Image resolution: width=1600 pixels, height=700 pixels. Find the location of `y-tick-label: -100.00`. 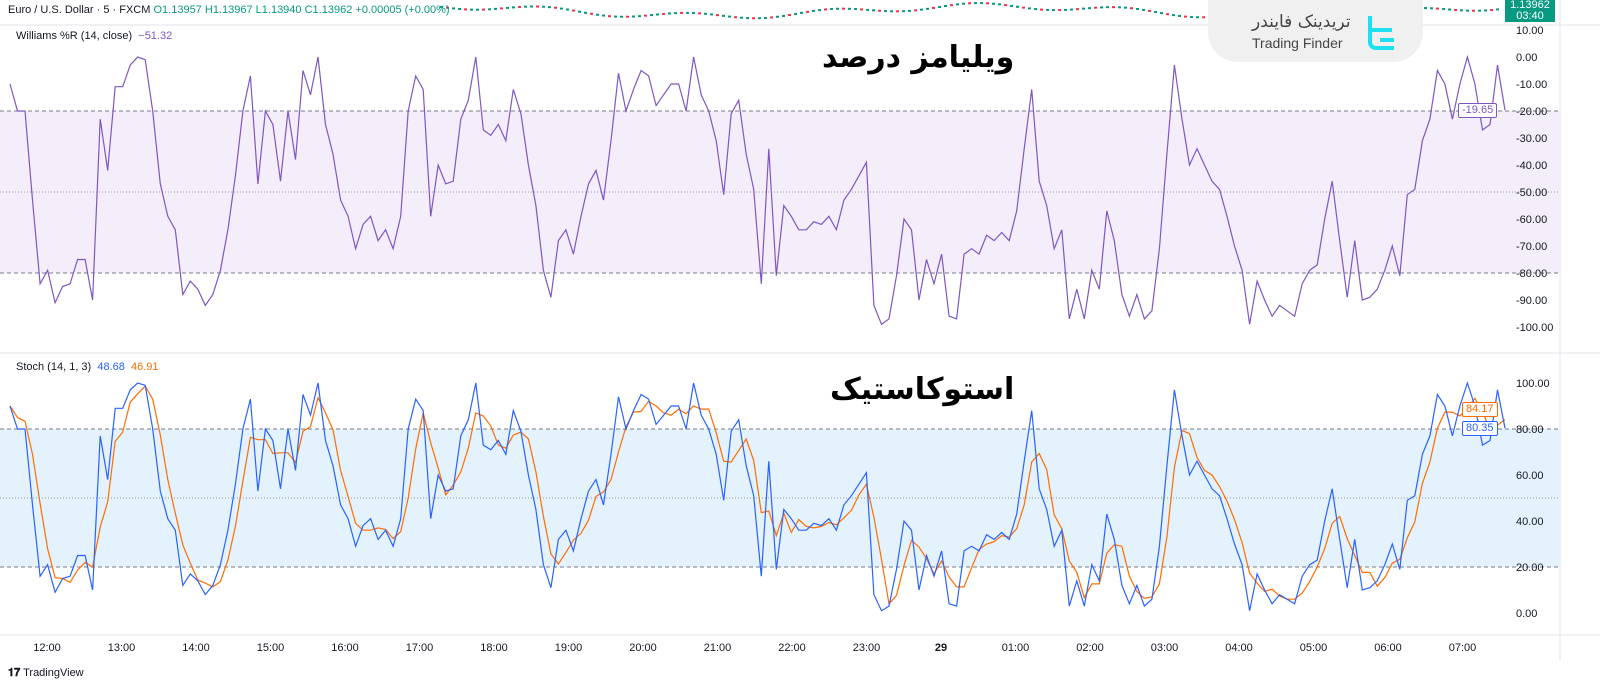

y-tick-label: -100.00 is located at coordinates (1534, 328).